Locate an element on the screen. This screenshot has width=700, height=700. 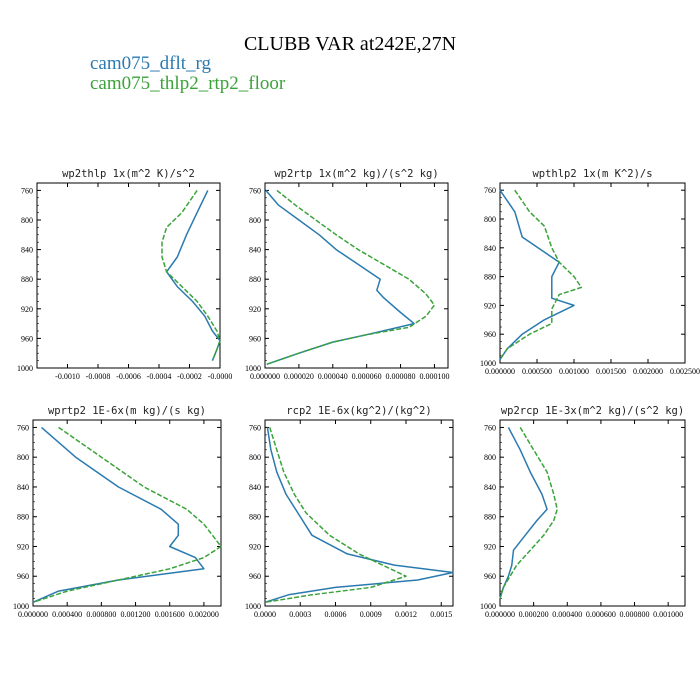
x-tick-label: -0.0000 is located at coordinates (220, 376).